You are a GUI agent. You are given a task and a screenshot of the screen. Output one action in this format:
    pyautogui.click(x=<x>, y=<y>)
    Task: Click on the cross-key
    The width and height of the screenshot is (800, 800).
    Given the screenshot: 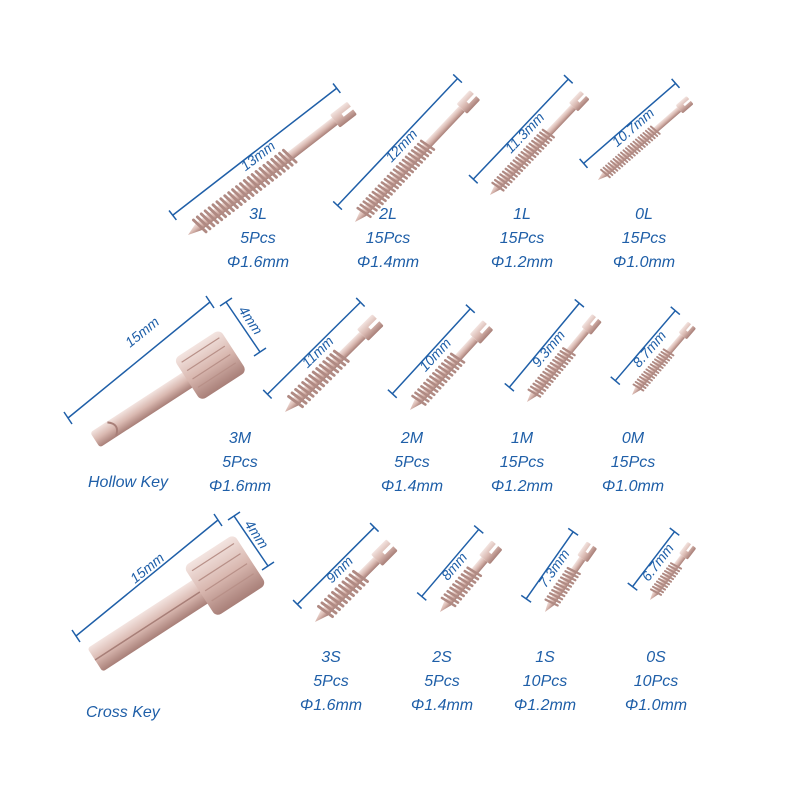 What is the action you would take?
    pyautogui.click(x=176, y=603)
    